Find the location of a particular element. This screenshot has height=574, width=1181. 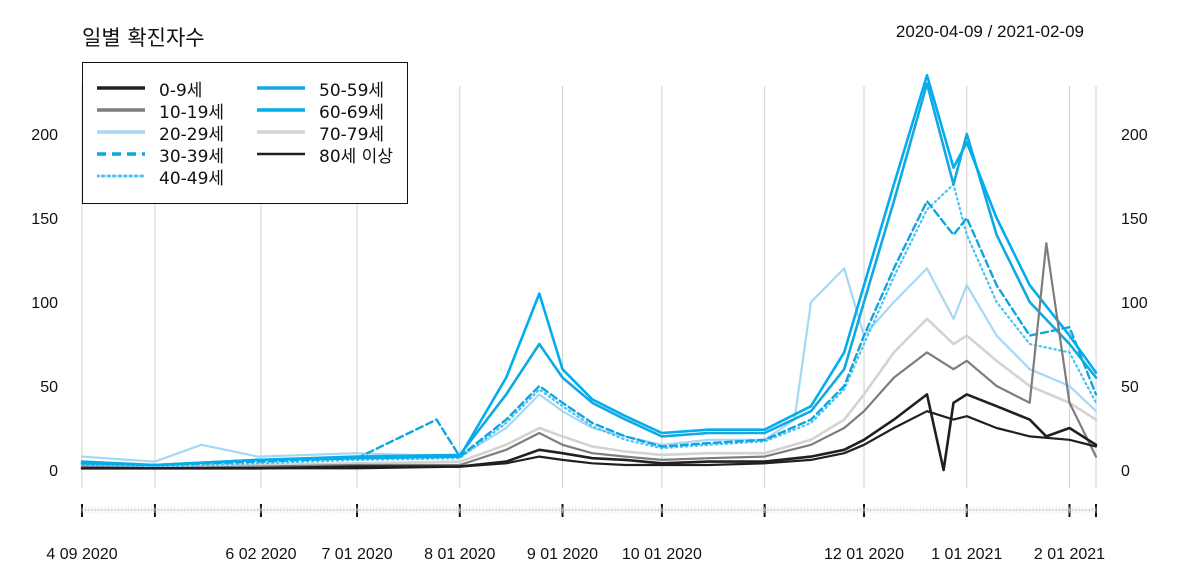

x-tick-label: 1 01 2021 is located at coordinates (966, 554).